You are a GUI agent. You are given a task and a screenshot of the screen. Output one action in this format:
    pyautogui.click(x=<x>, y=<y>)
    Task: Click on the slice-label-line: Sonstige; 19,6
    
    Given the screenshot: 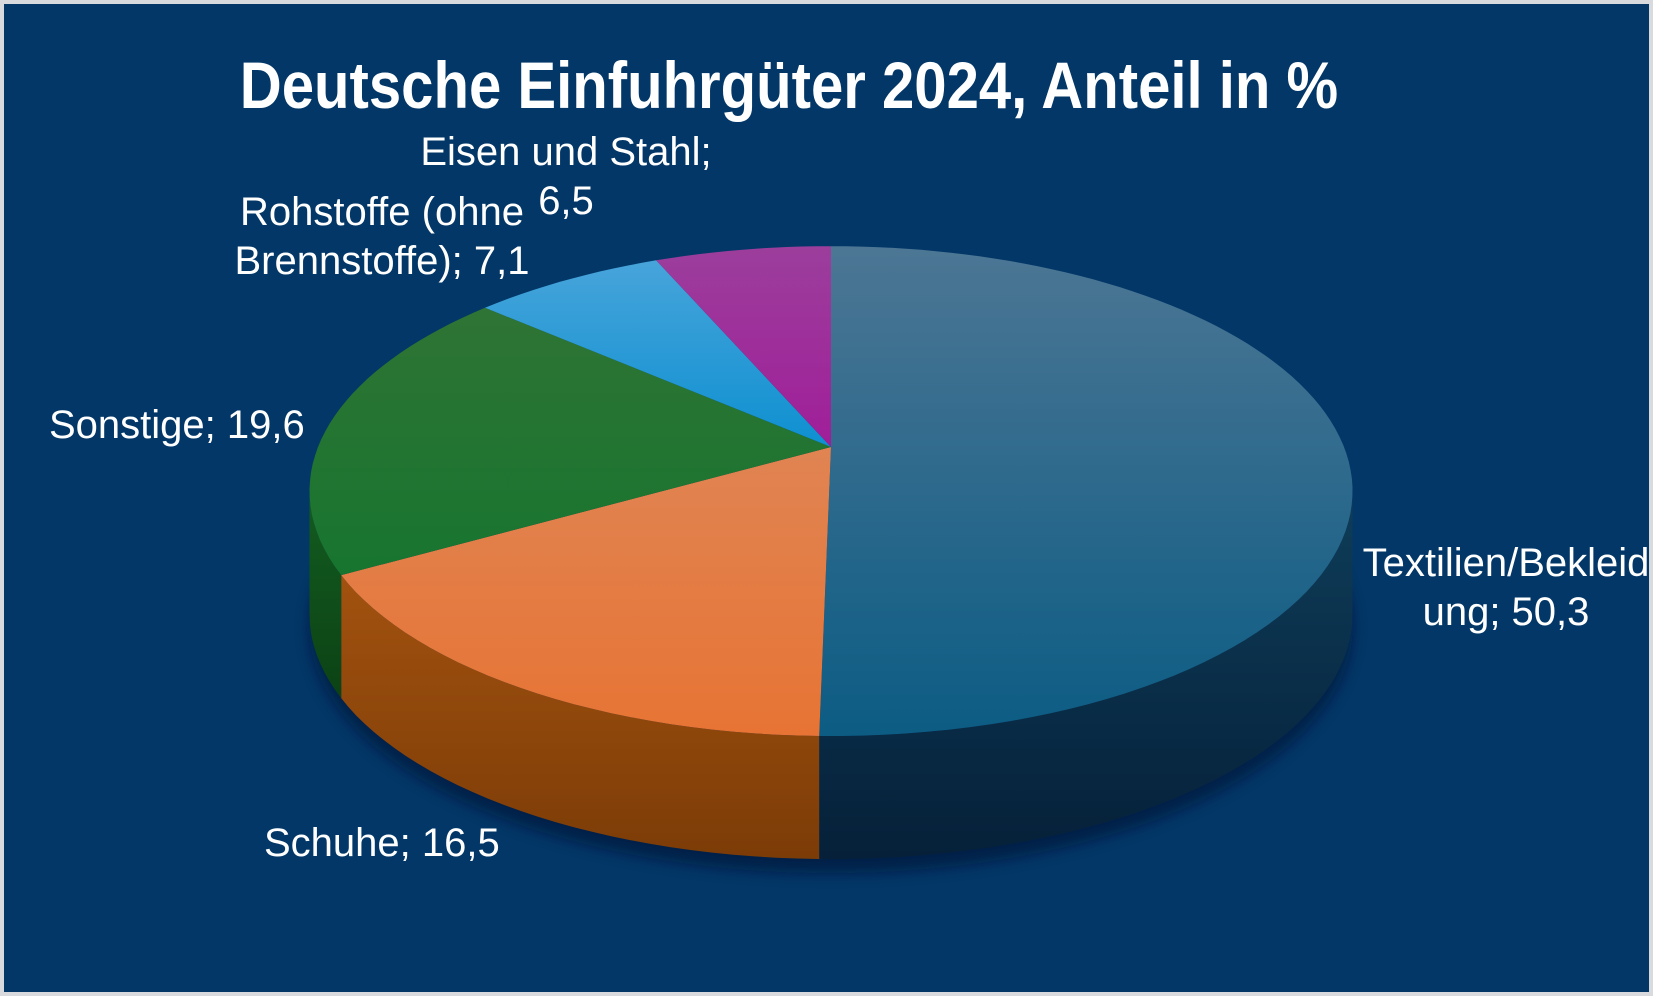 What is the action you would take?
    pyautogui.click(x=177, y=425)
    